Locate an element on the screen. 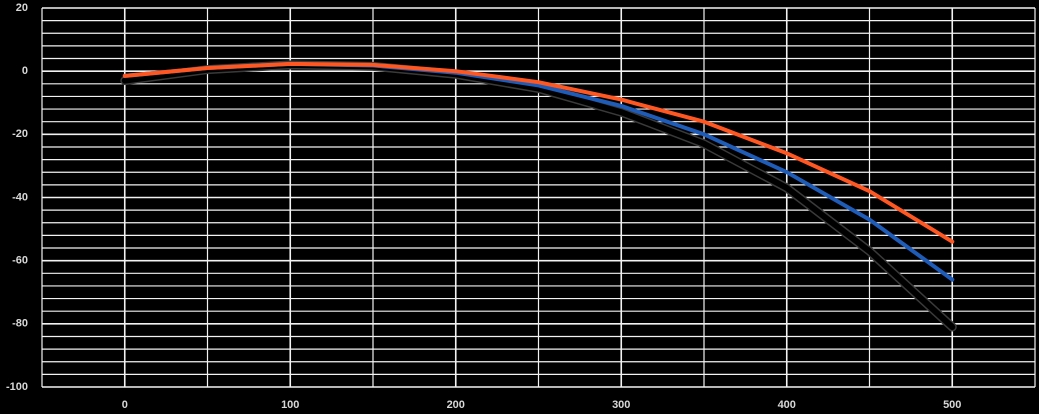  x-tick-label: 500 is located at coordinates (952, 405).